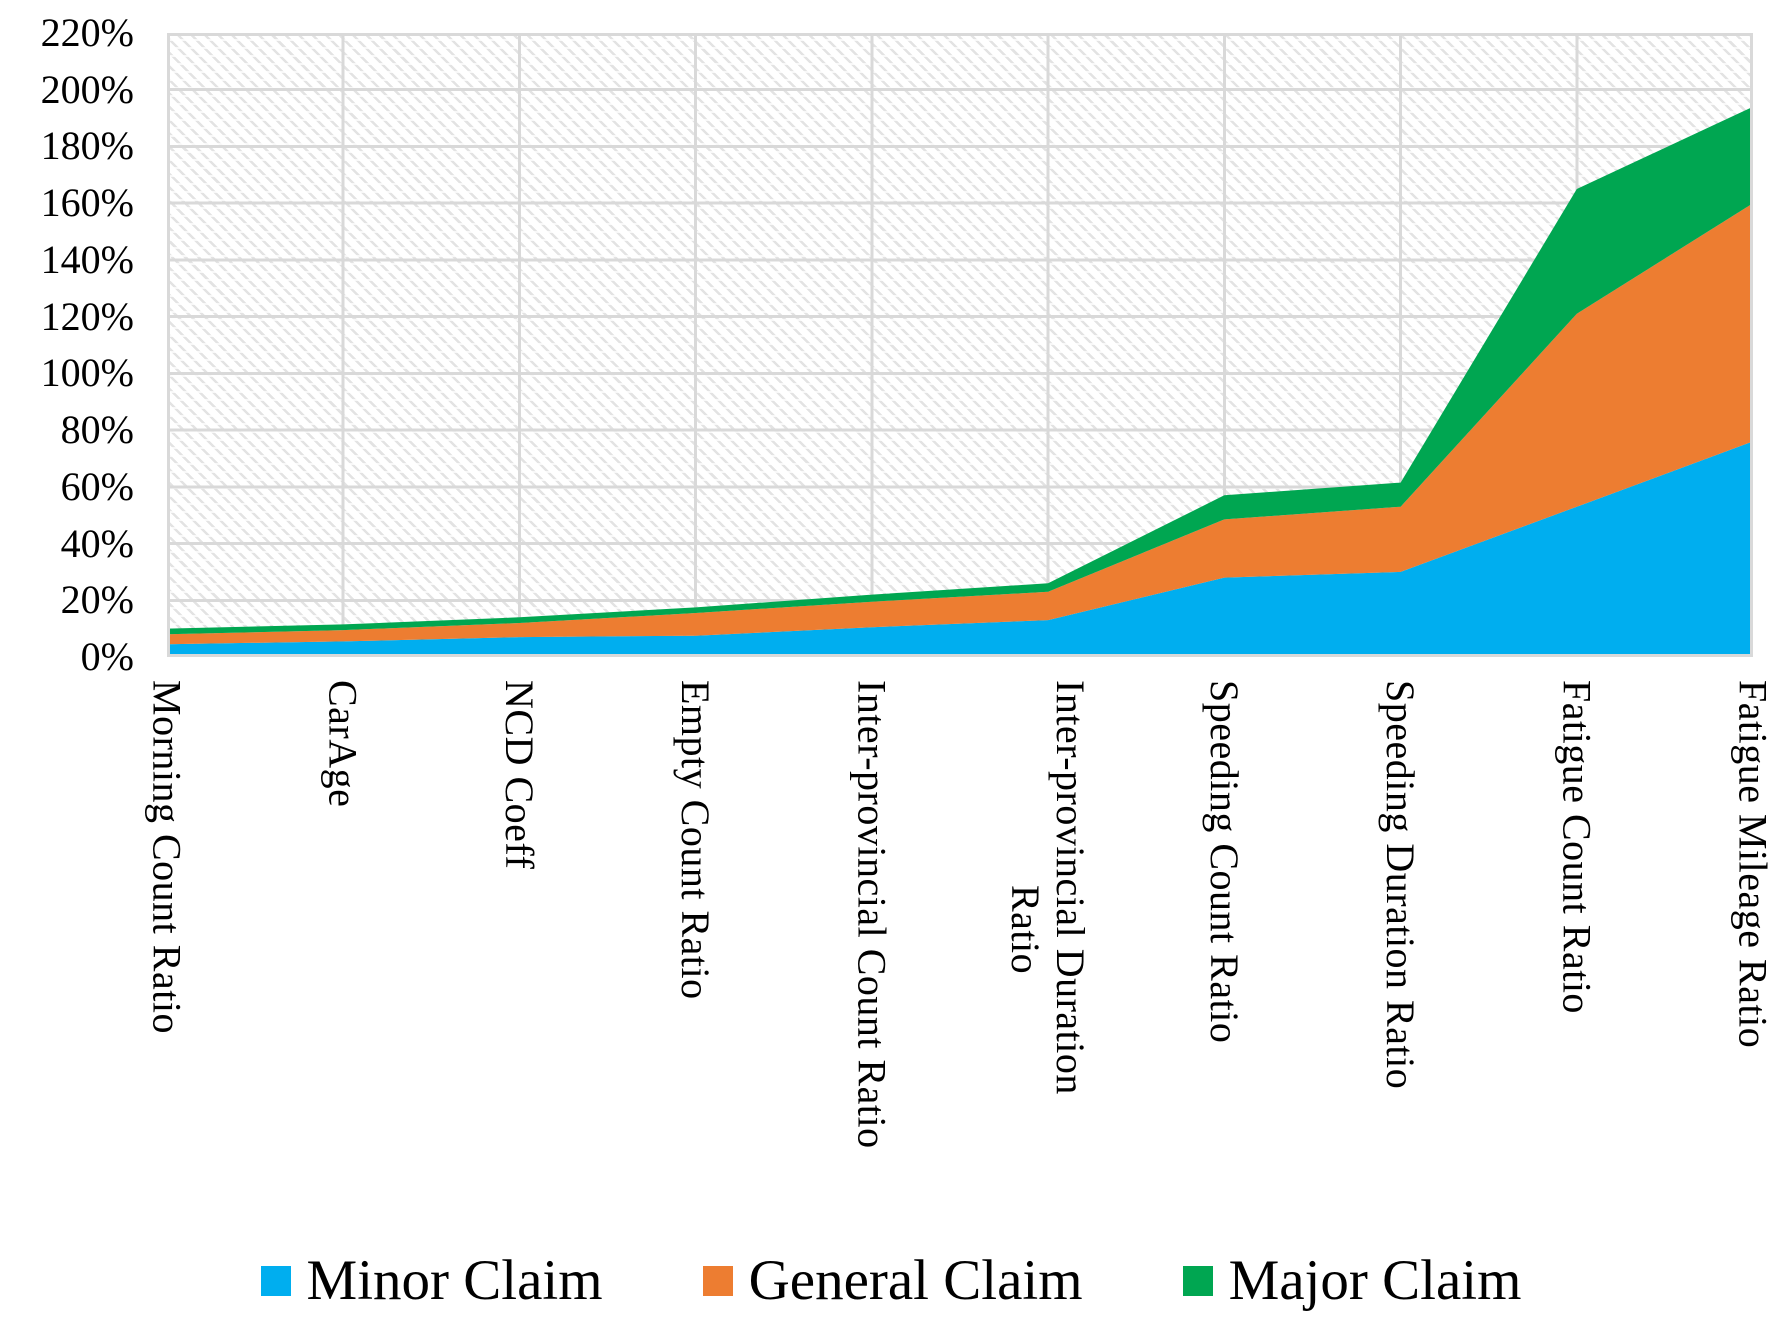  I want to click on legend-item-general-claim: General Claim, so click(892, 1280).